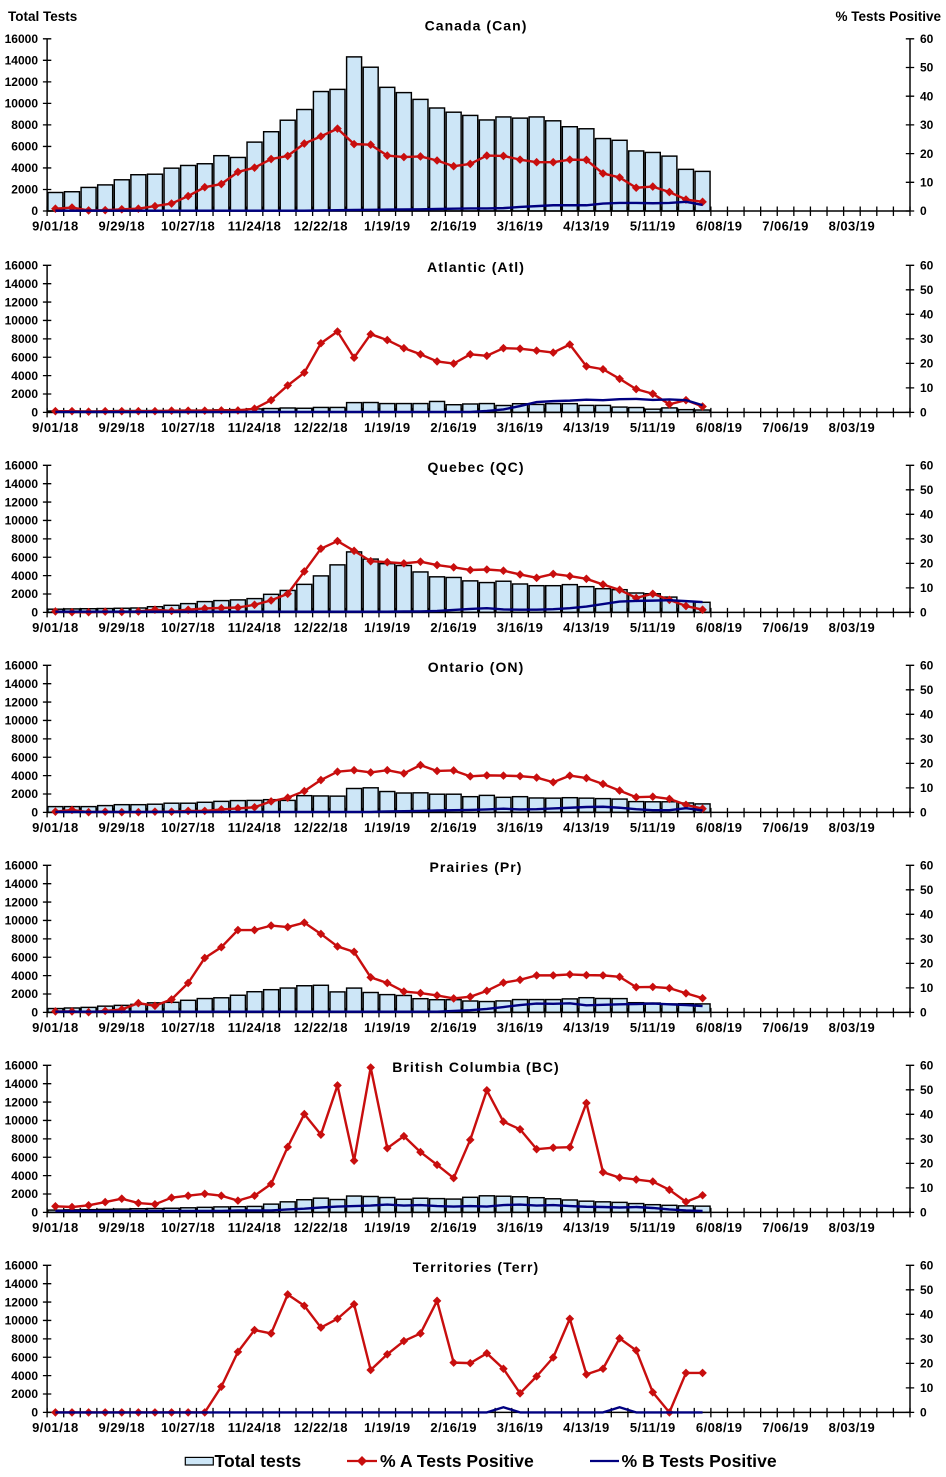 Image resolution: width=946 pixels, height=1477 pixels. What do you see at coordinates (476, 667) in the screenshot?
I see `svg-text: Ontario (ON)` at bounding box center [476, 667].